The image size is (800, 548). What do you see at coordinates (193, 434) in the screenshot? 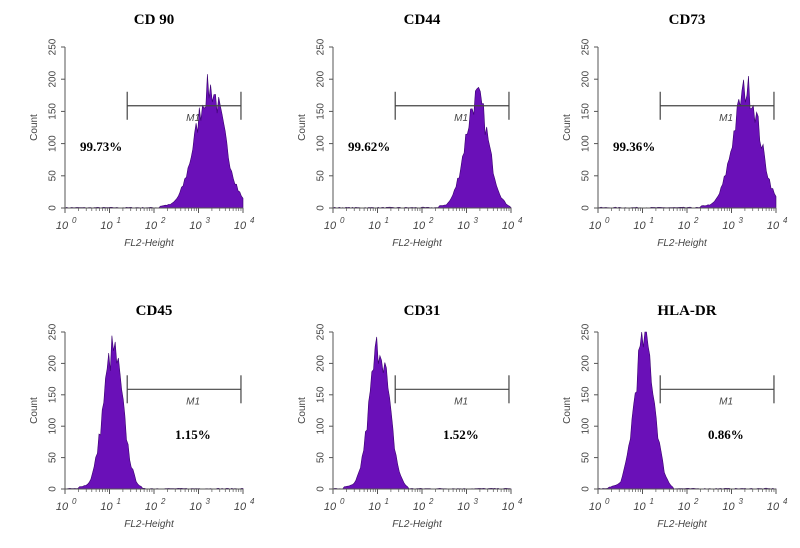
I see `gate-percentage: 1.15%` at bounding box center [193, 434].